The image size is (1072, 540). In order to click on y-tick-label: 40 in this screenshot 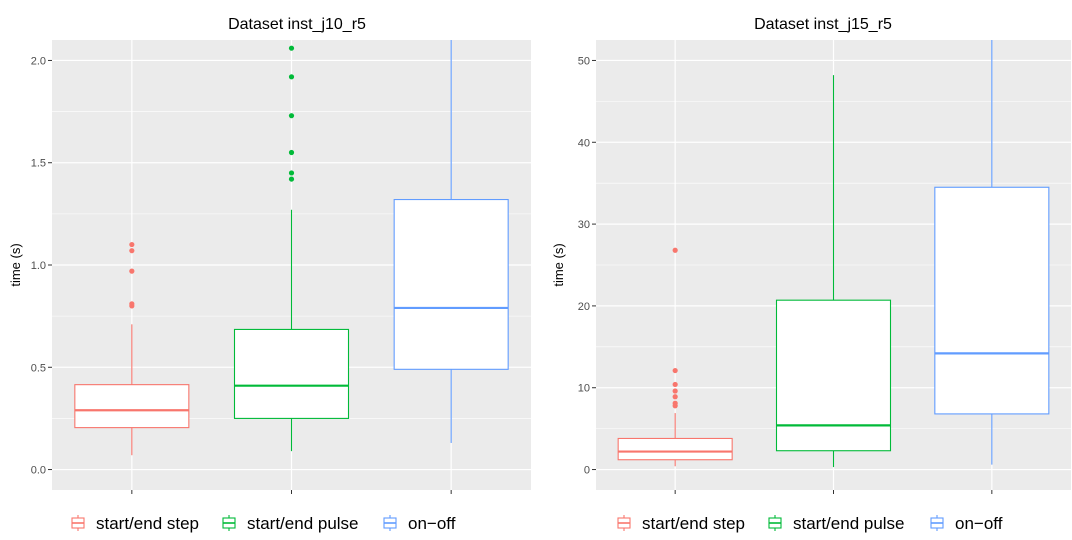, I will do `click(584, 143)`.